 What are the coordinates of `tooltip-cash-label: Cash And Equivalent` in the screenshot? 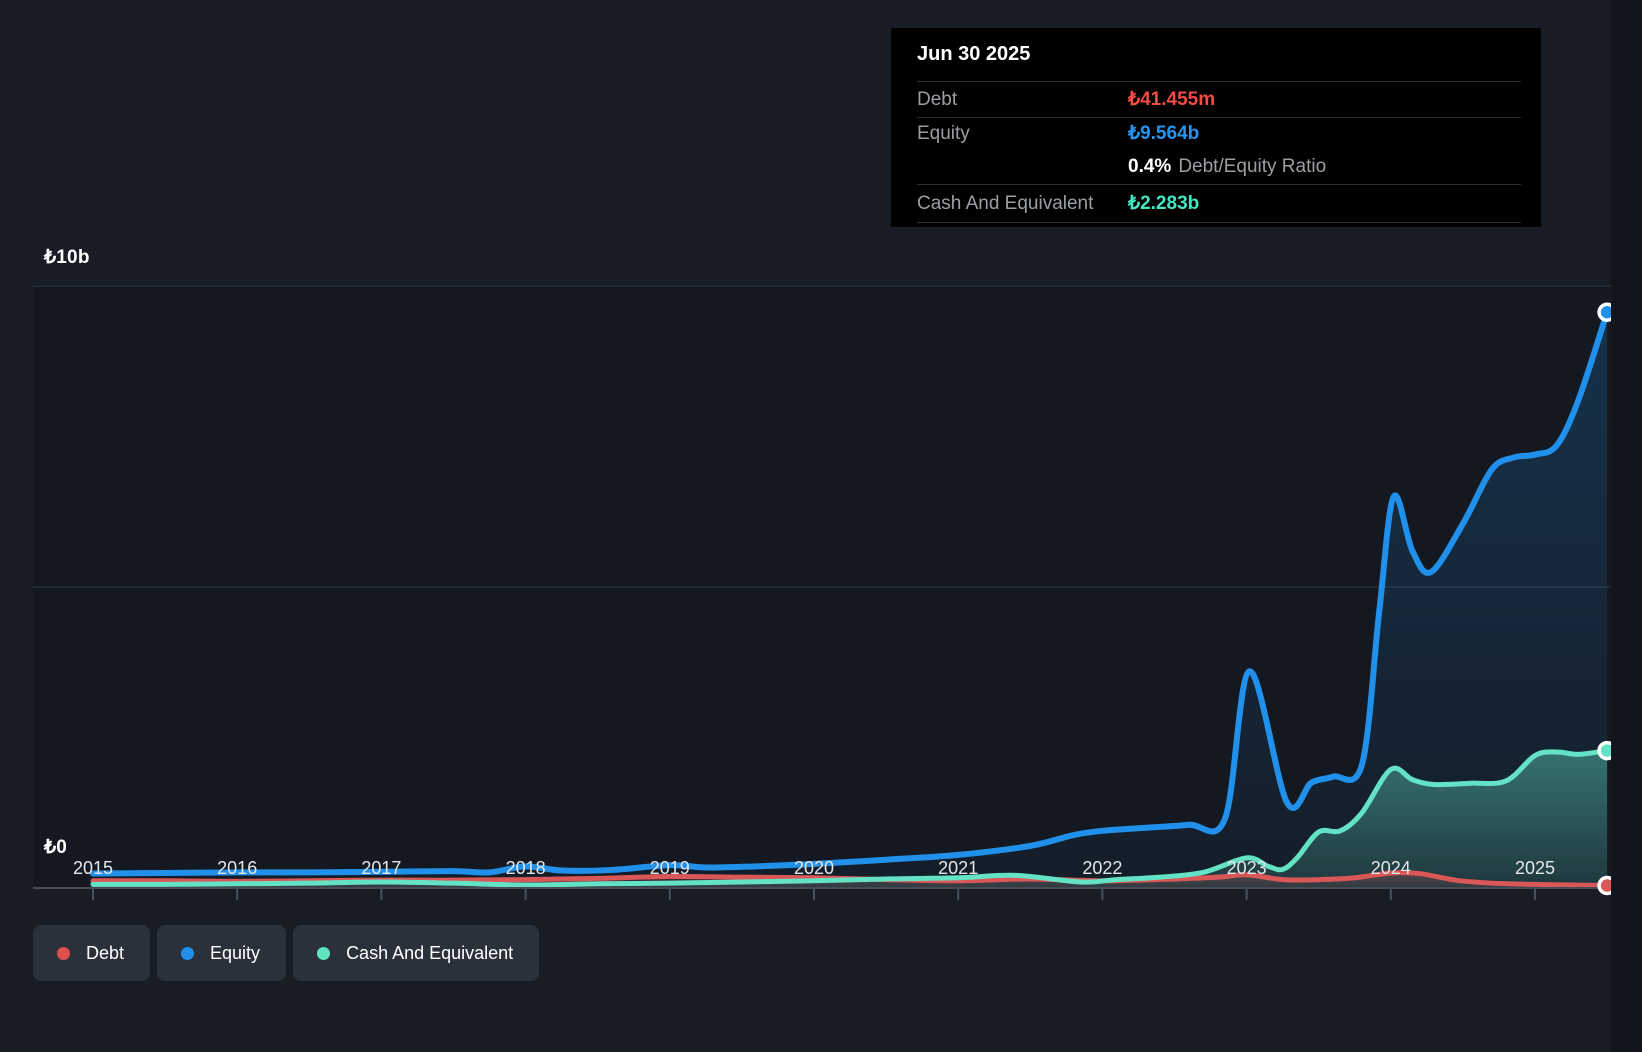 It's located at (1005, 203).